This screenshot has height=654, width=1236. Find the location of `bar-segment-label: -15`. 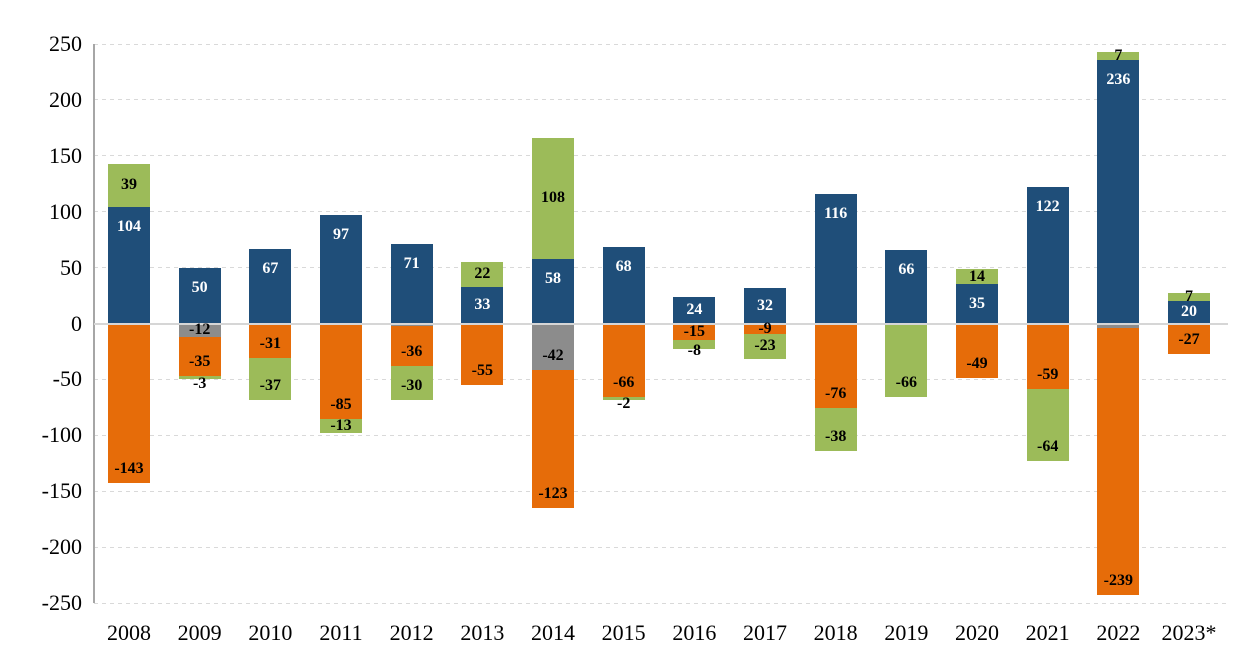

bar-segment-label: -15 is located at coordinates (694, 331).